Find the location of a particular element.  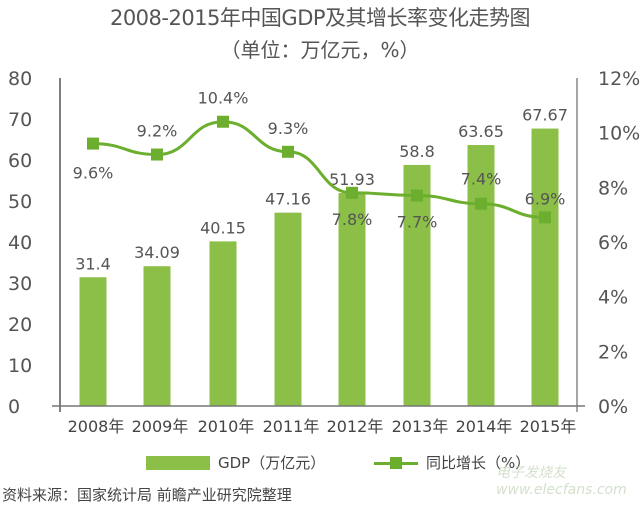

left-tick-label: 10 is located at coordinates (20, 366).